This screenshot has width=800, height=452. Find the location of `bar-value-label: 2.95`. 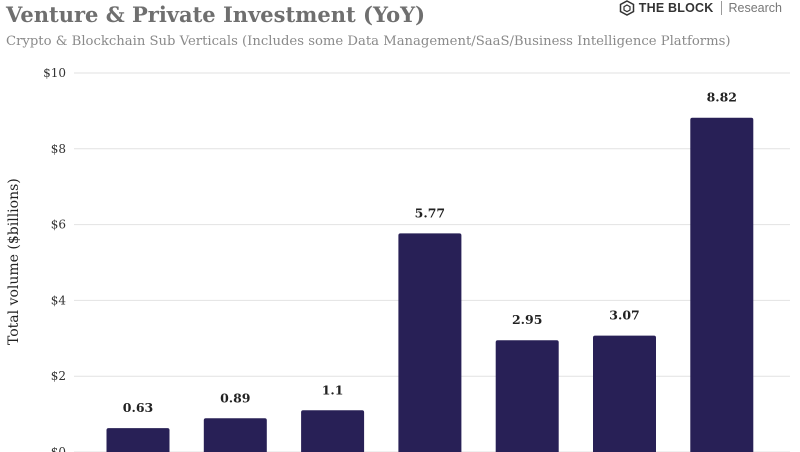

bar-value-label: 2.95 is located at coordinates (527, 319).